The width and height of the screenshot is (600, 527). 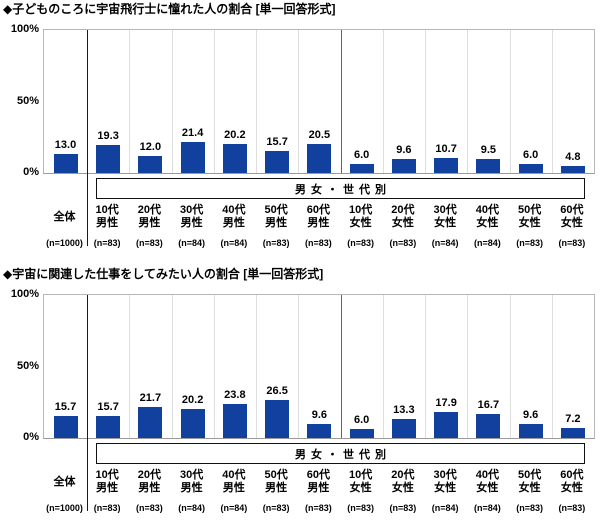 I want to click on category-label: 20代 女性, so click(x=403, y=216).